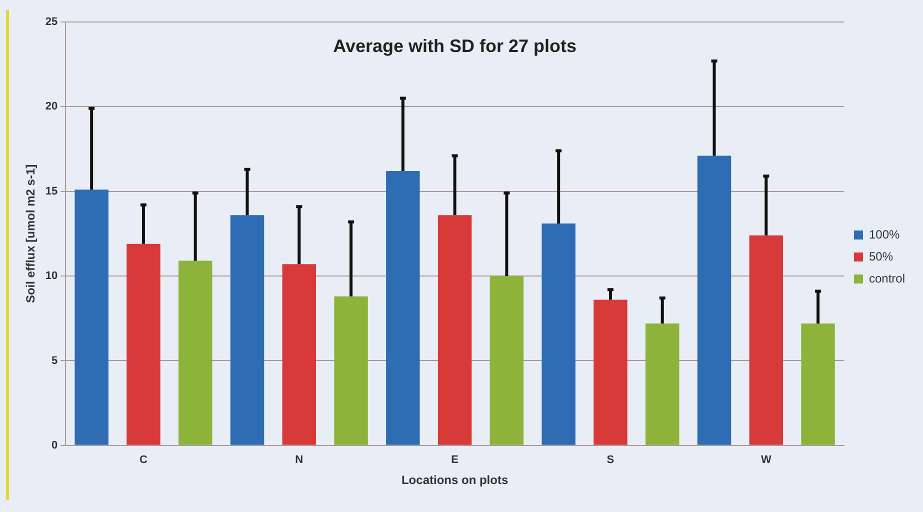 This screenshot has width=923, height=512. What do you see at coordinates (55, 445) in the screenshot?
I see `y-tick-label: 0` at bounding box center [55, 445].